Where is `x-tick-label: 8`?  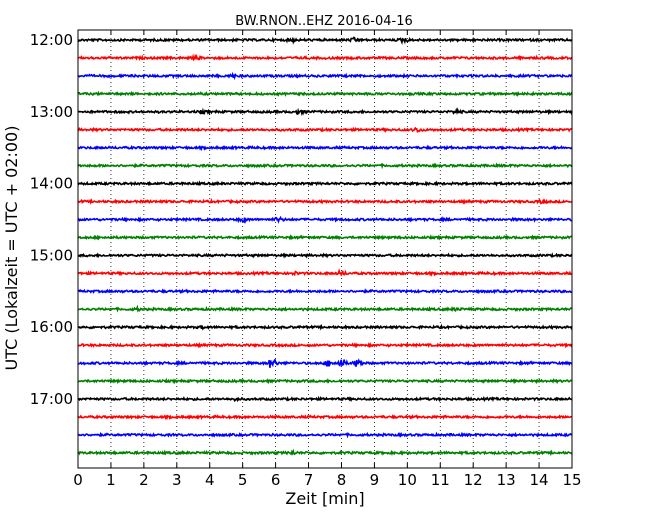 x-tick-label: 8 is located at coordinates (342, 480).